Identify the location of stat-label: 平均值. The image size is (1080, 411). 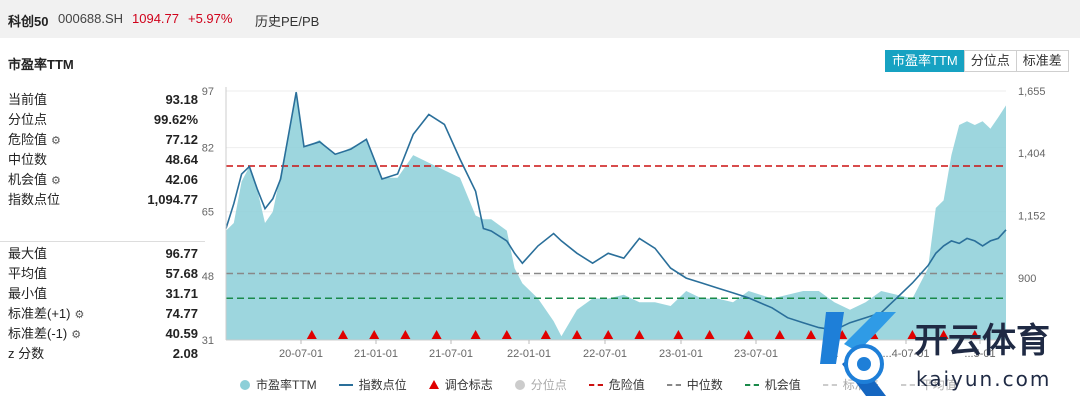
(27, 274).